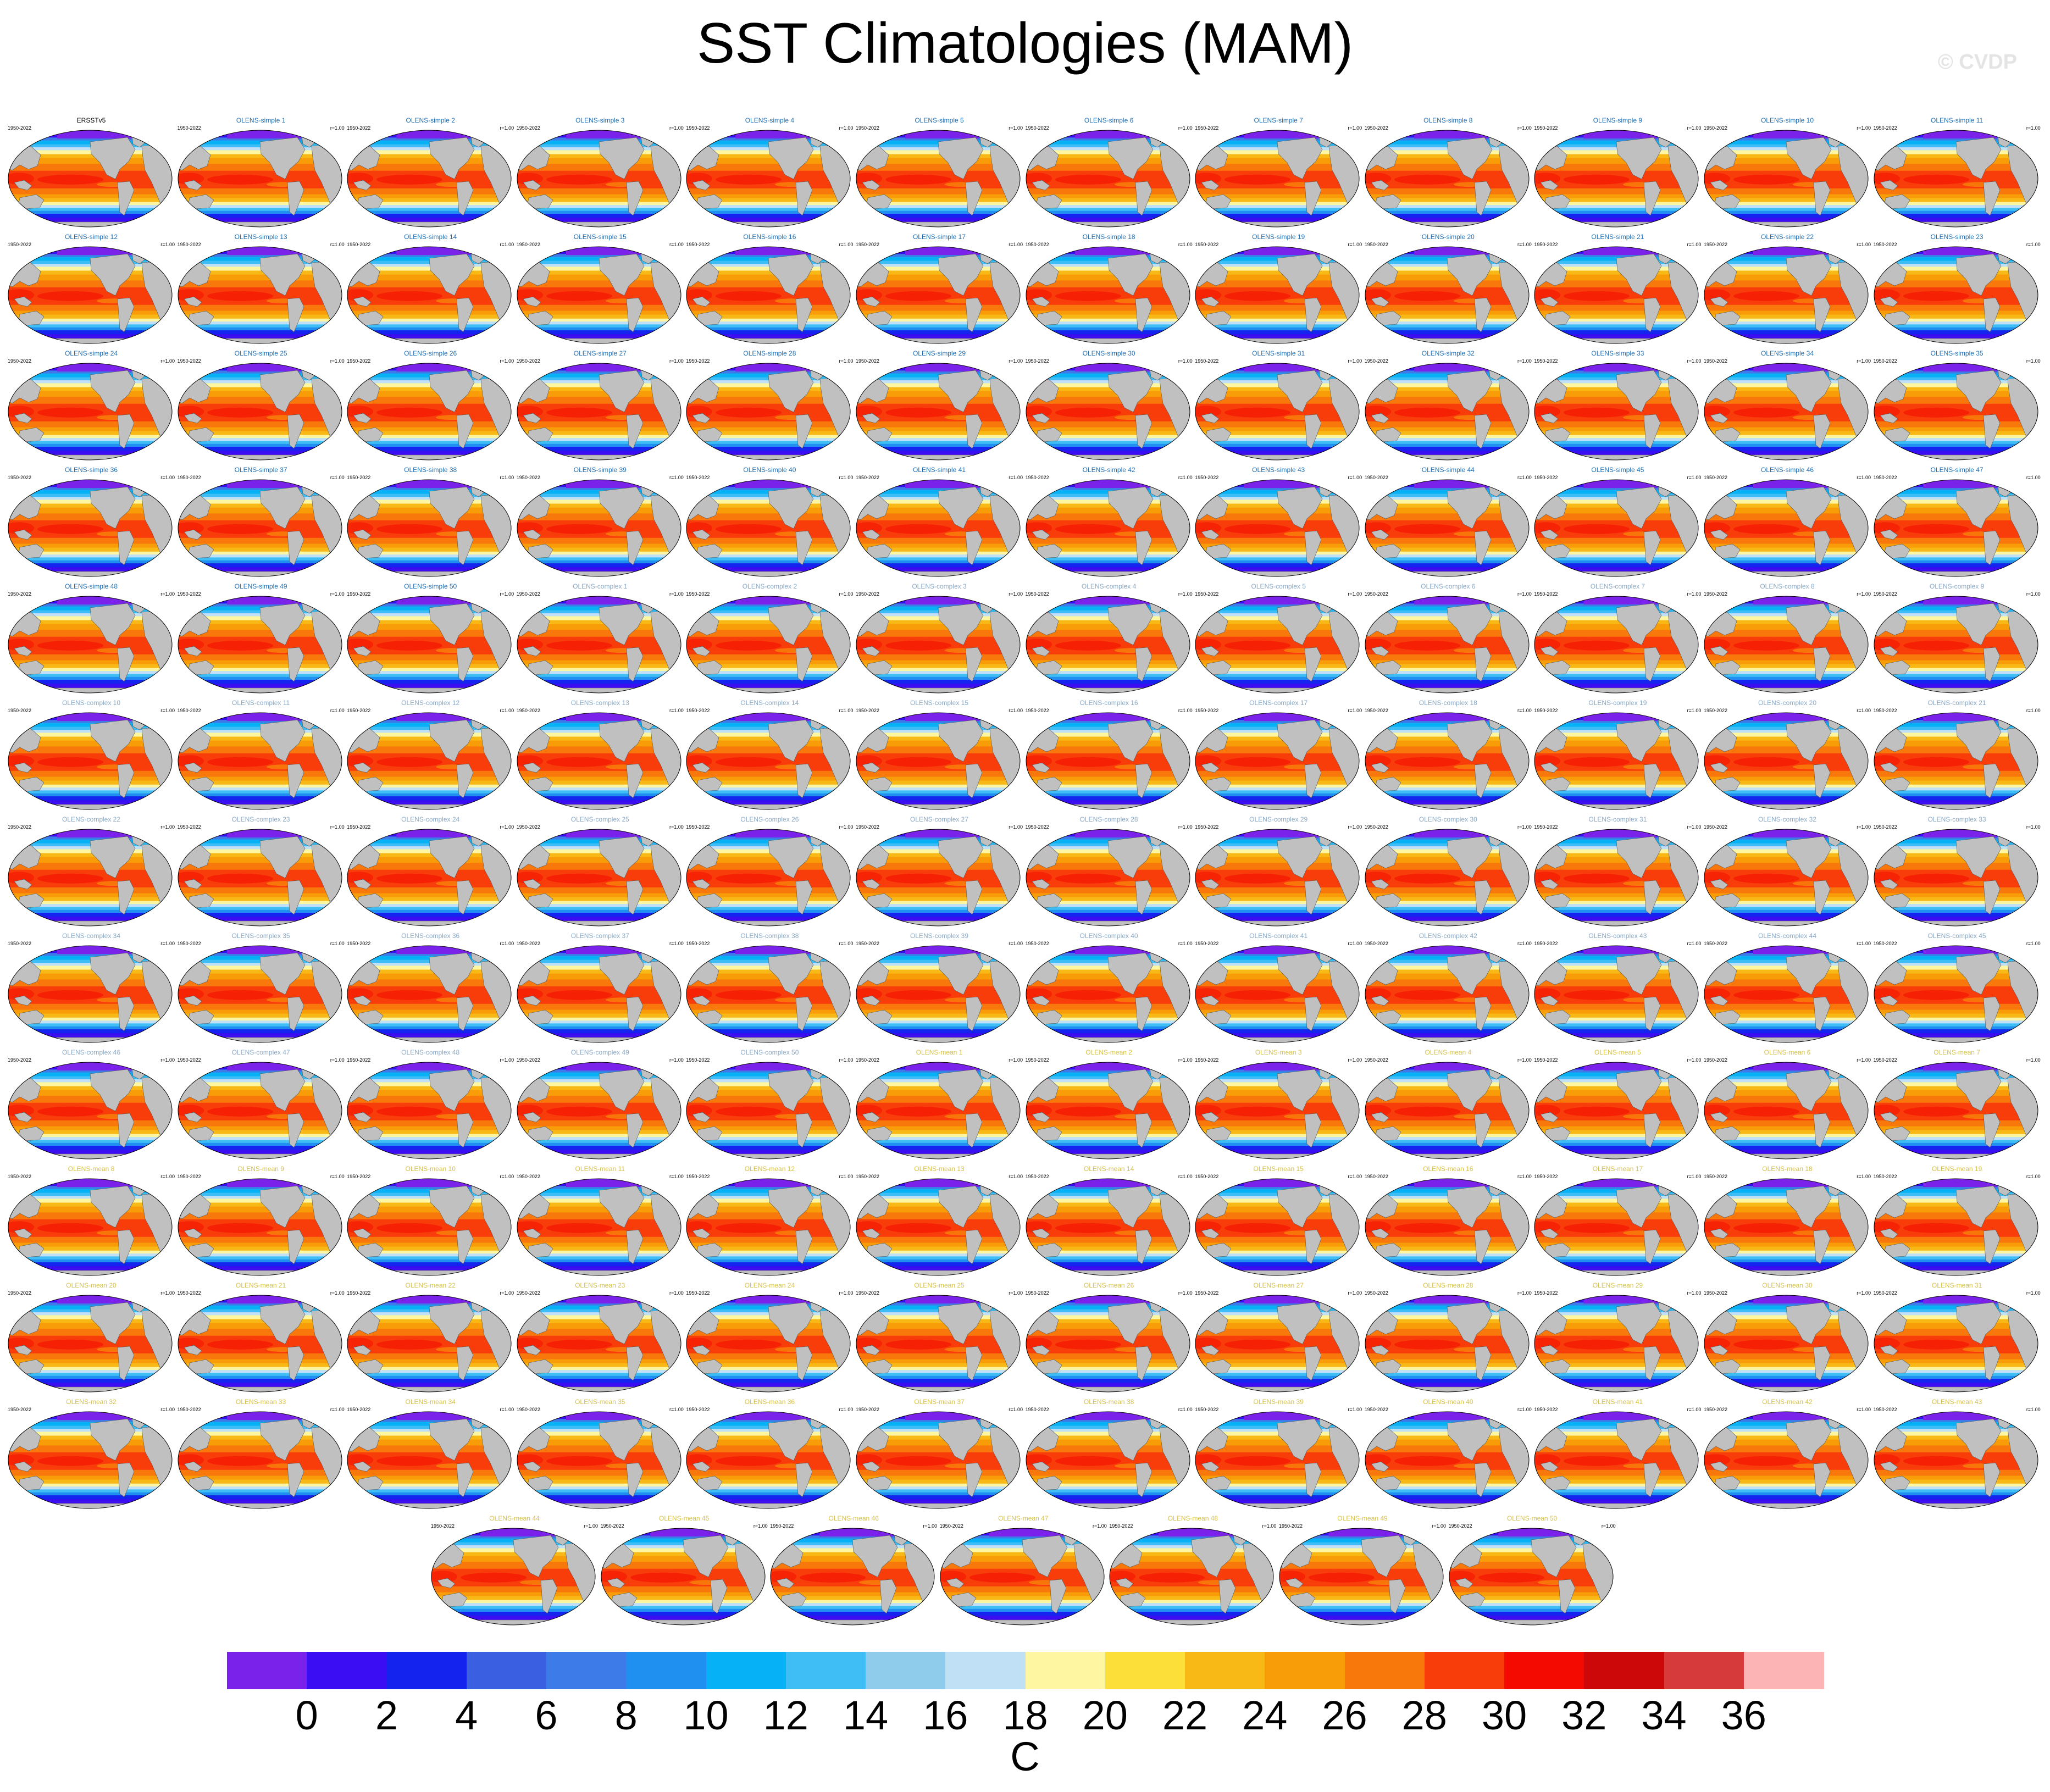 The image size is (2050, 1792). Describe the element at coordinates (1448, 871) in the screenshot. I see `map-panel: OLENS-complex 30 1950-2022 r=1.00` at that location.